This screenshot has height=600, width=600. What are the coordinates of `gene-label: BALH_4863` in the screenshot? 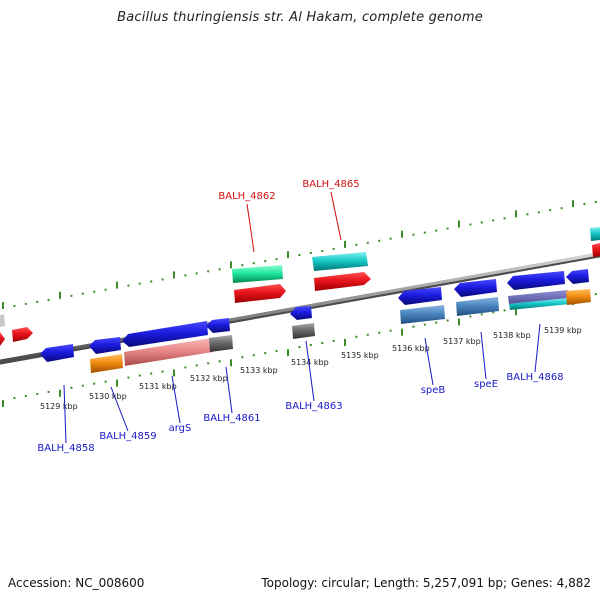 It's located at (313, 406).